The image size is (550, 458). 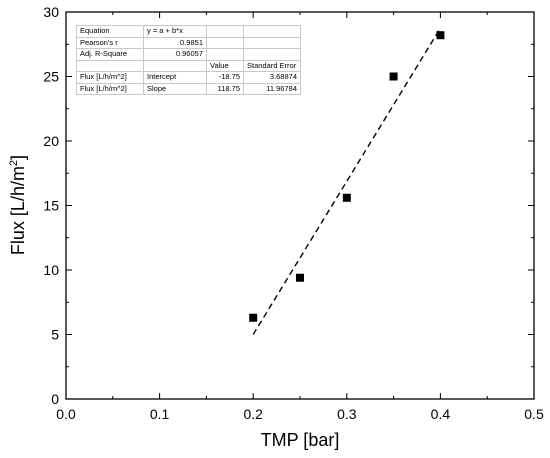 What do you see at coordinates (18, 210) in the screenshot?
I see `y-axis-title-main: Flux [L/h/m` at bounding box center [18, 210].